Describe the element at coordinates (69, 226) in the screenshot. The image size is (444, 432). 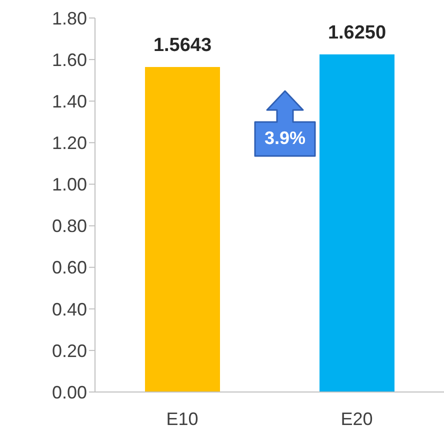
I see `y-tick-label: 0.80` at that location.